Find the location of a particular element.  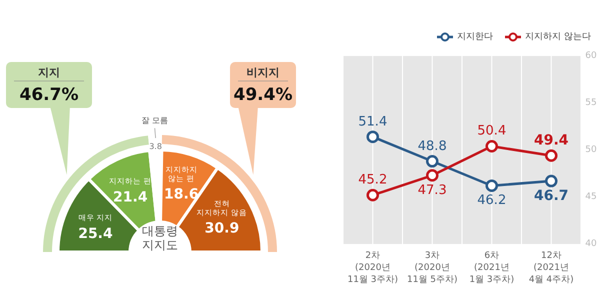

data-label: 50.4 is located at coordinates (491, 131).